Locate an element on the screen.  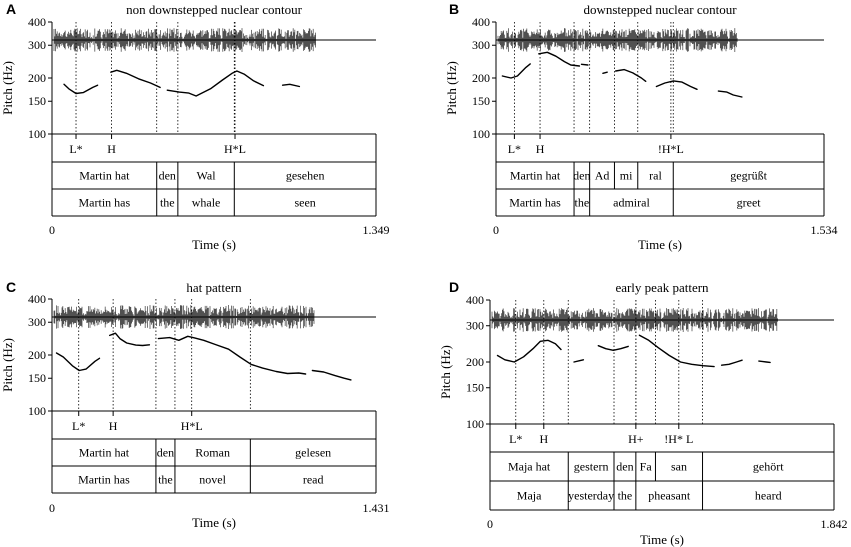
gloss-label: pheasant is located at coordinates (669, 496).